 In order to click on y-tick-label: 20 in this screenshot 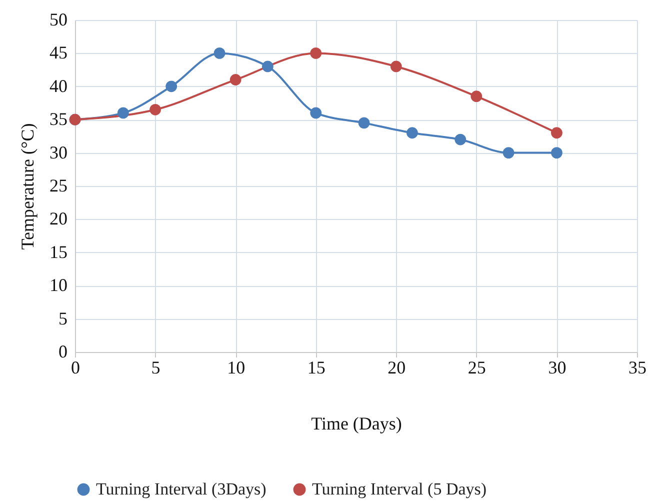, I will do `click(59, 218)`.